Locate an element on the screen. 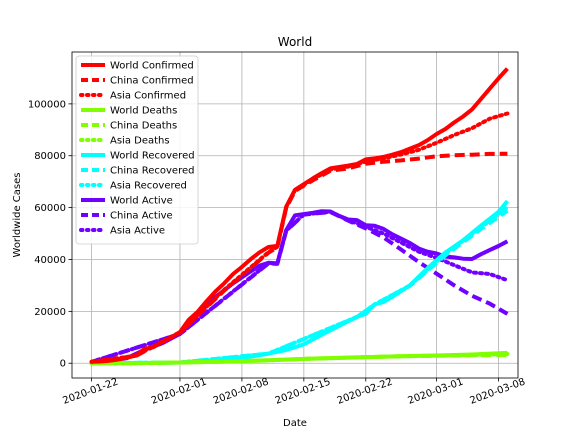 The image size is (576, 432). y-tick-label: 0 is located at coordinates (63, 364).